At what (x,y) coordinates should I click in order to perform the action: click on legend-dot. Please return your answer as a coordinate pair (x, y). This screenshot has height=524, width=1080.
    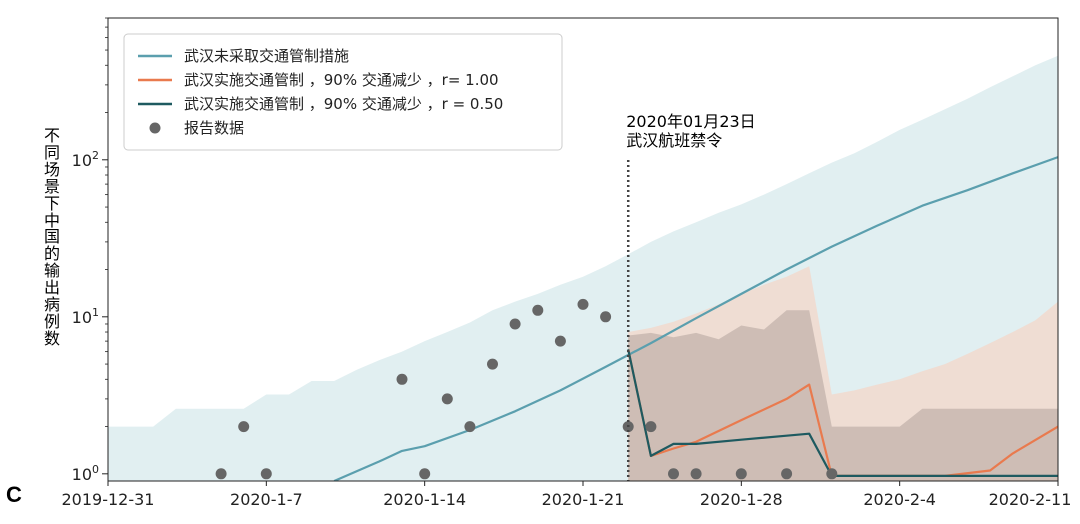
    Looking at the image, I should click on (155, 128).